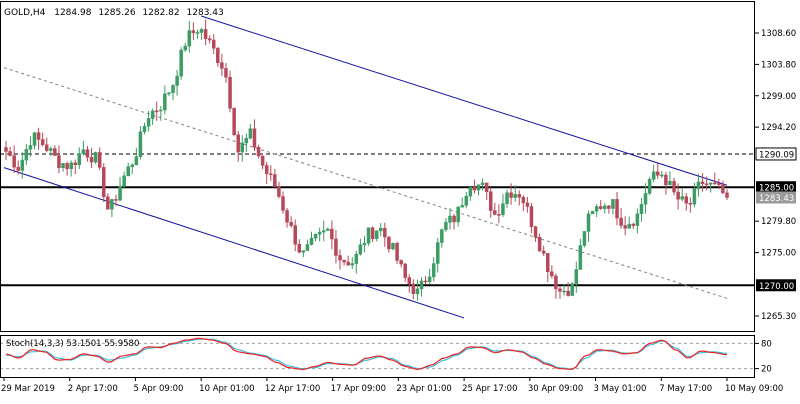 The height and width of the screenshot is (404, 800). Describe the element at coordinates (292, 389) in the screenshot. I see `time-tick-label: 12 Apr 17:00` at that location.